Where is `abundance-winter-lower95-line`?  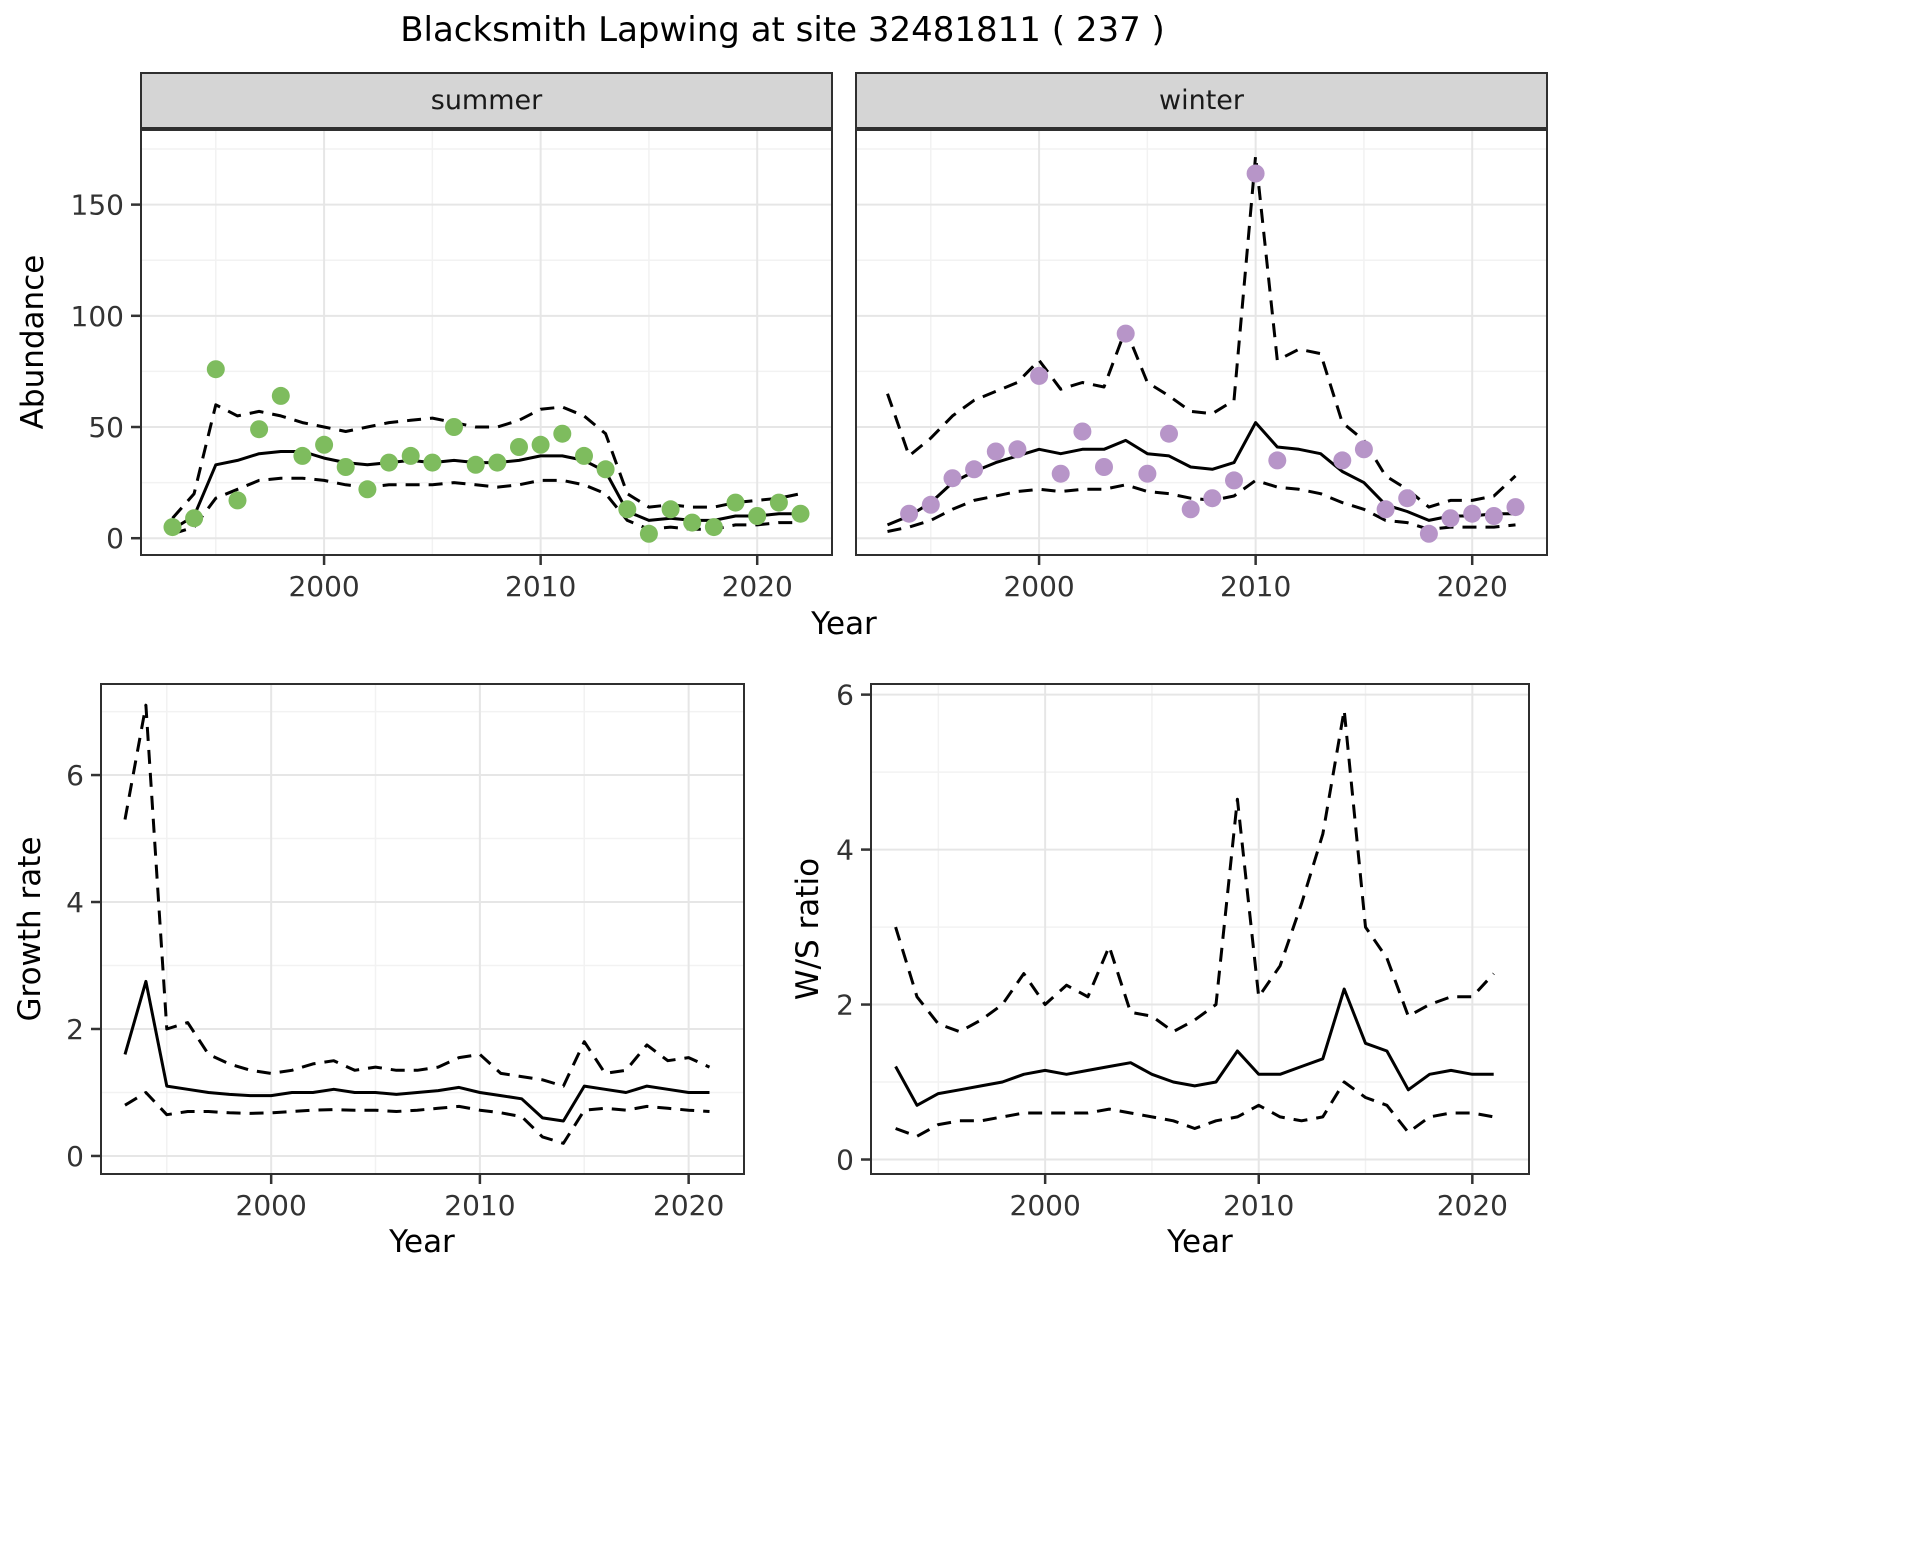 abundance-winter-lower95-line is located at coordinates (1201, 505).